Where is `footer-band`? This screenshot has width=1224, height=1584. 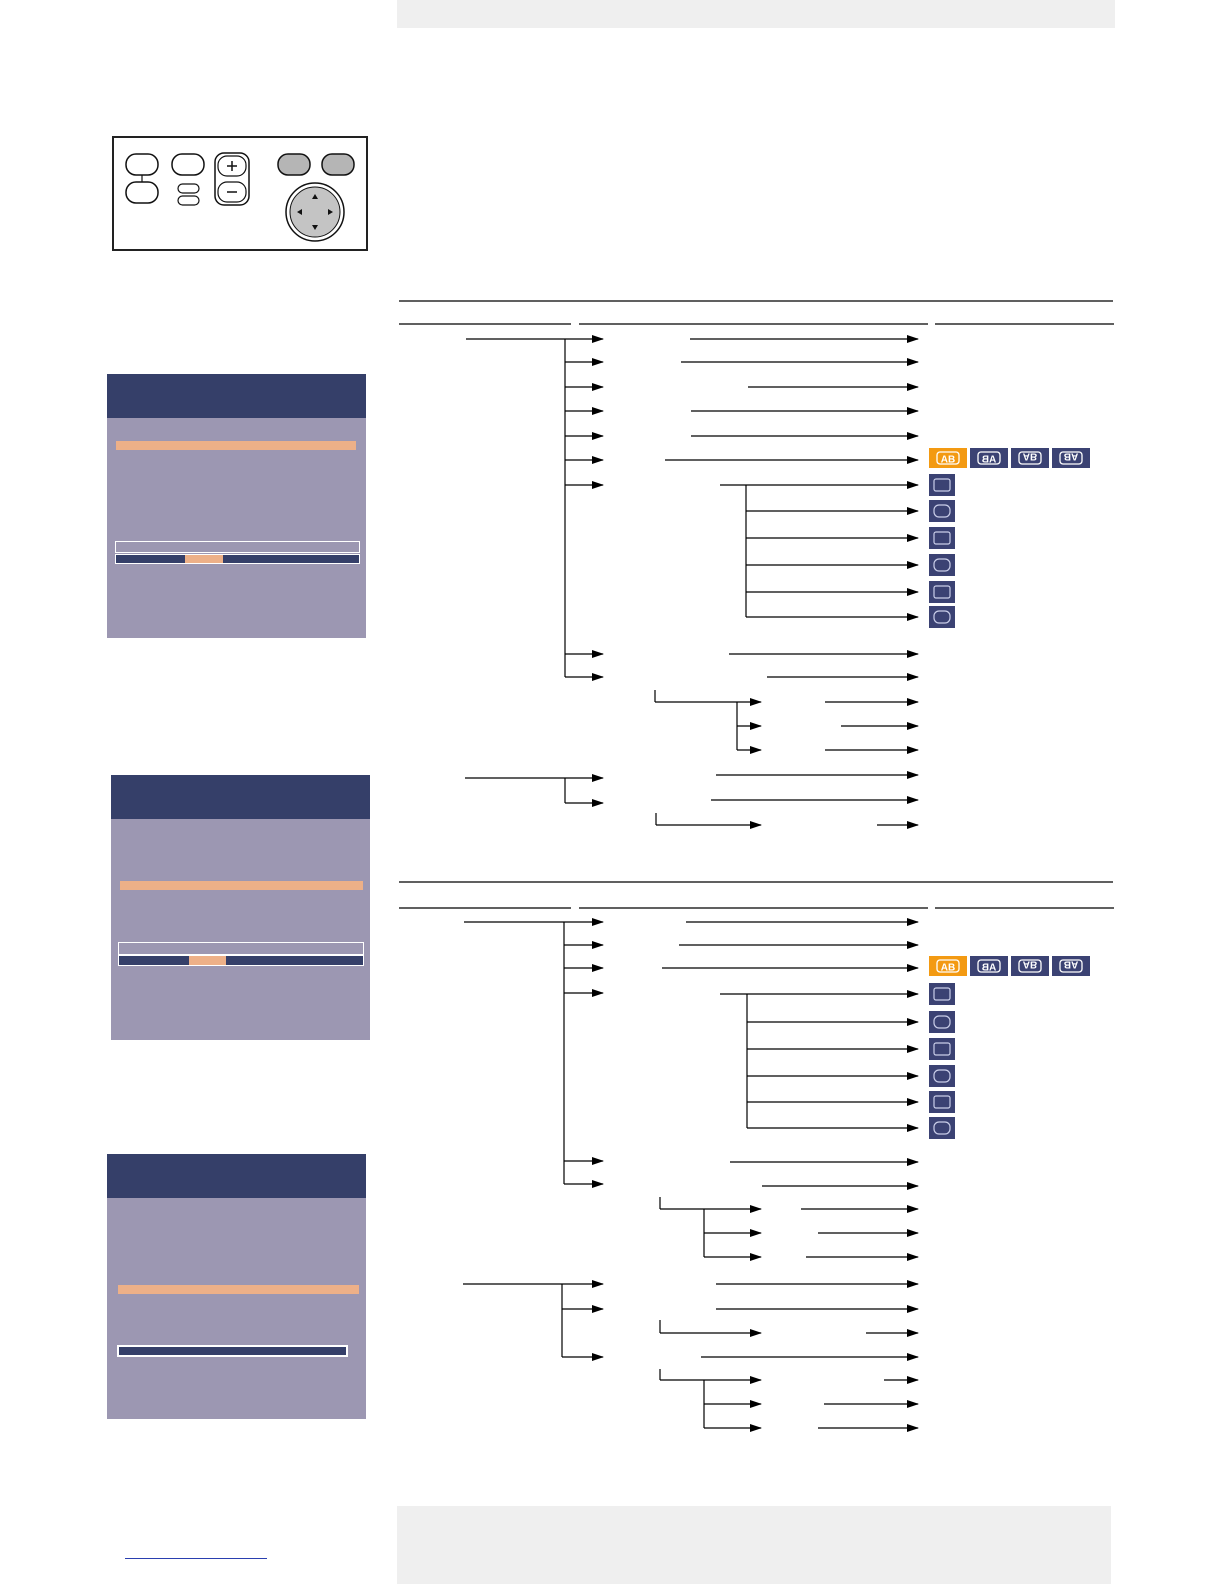 footer-band is located at coordinates (754, 1545).